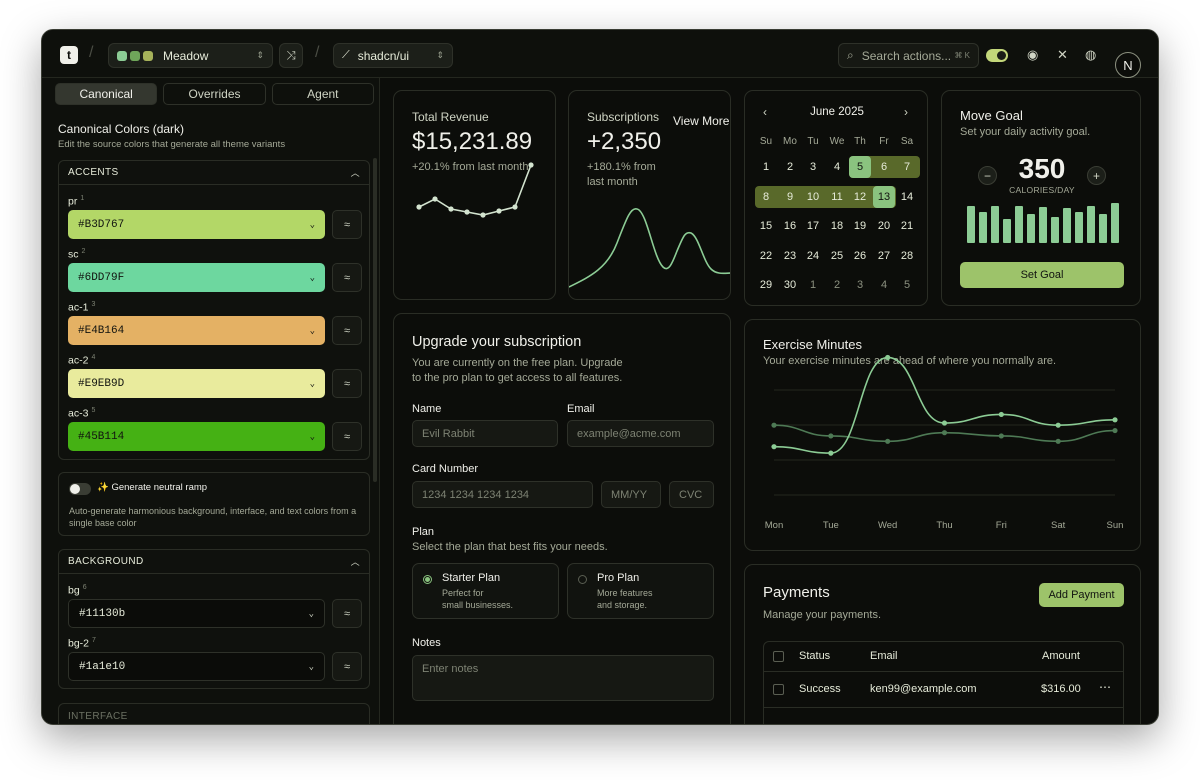 This screenshot has width=1200, height=780. I want to click on calendar-day: 24, so click(813, 255).